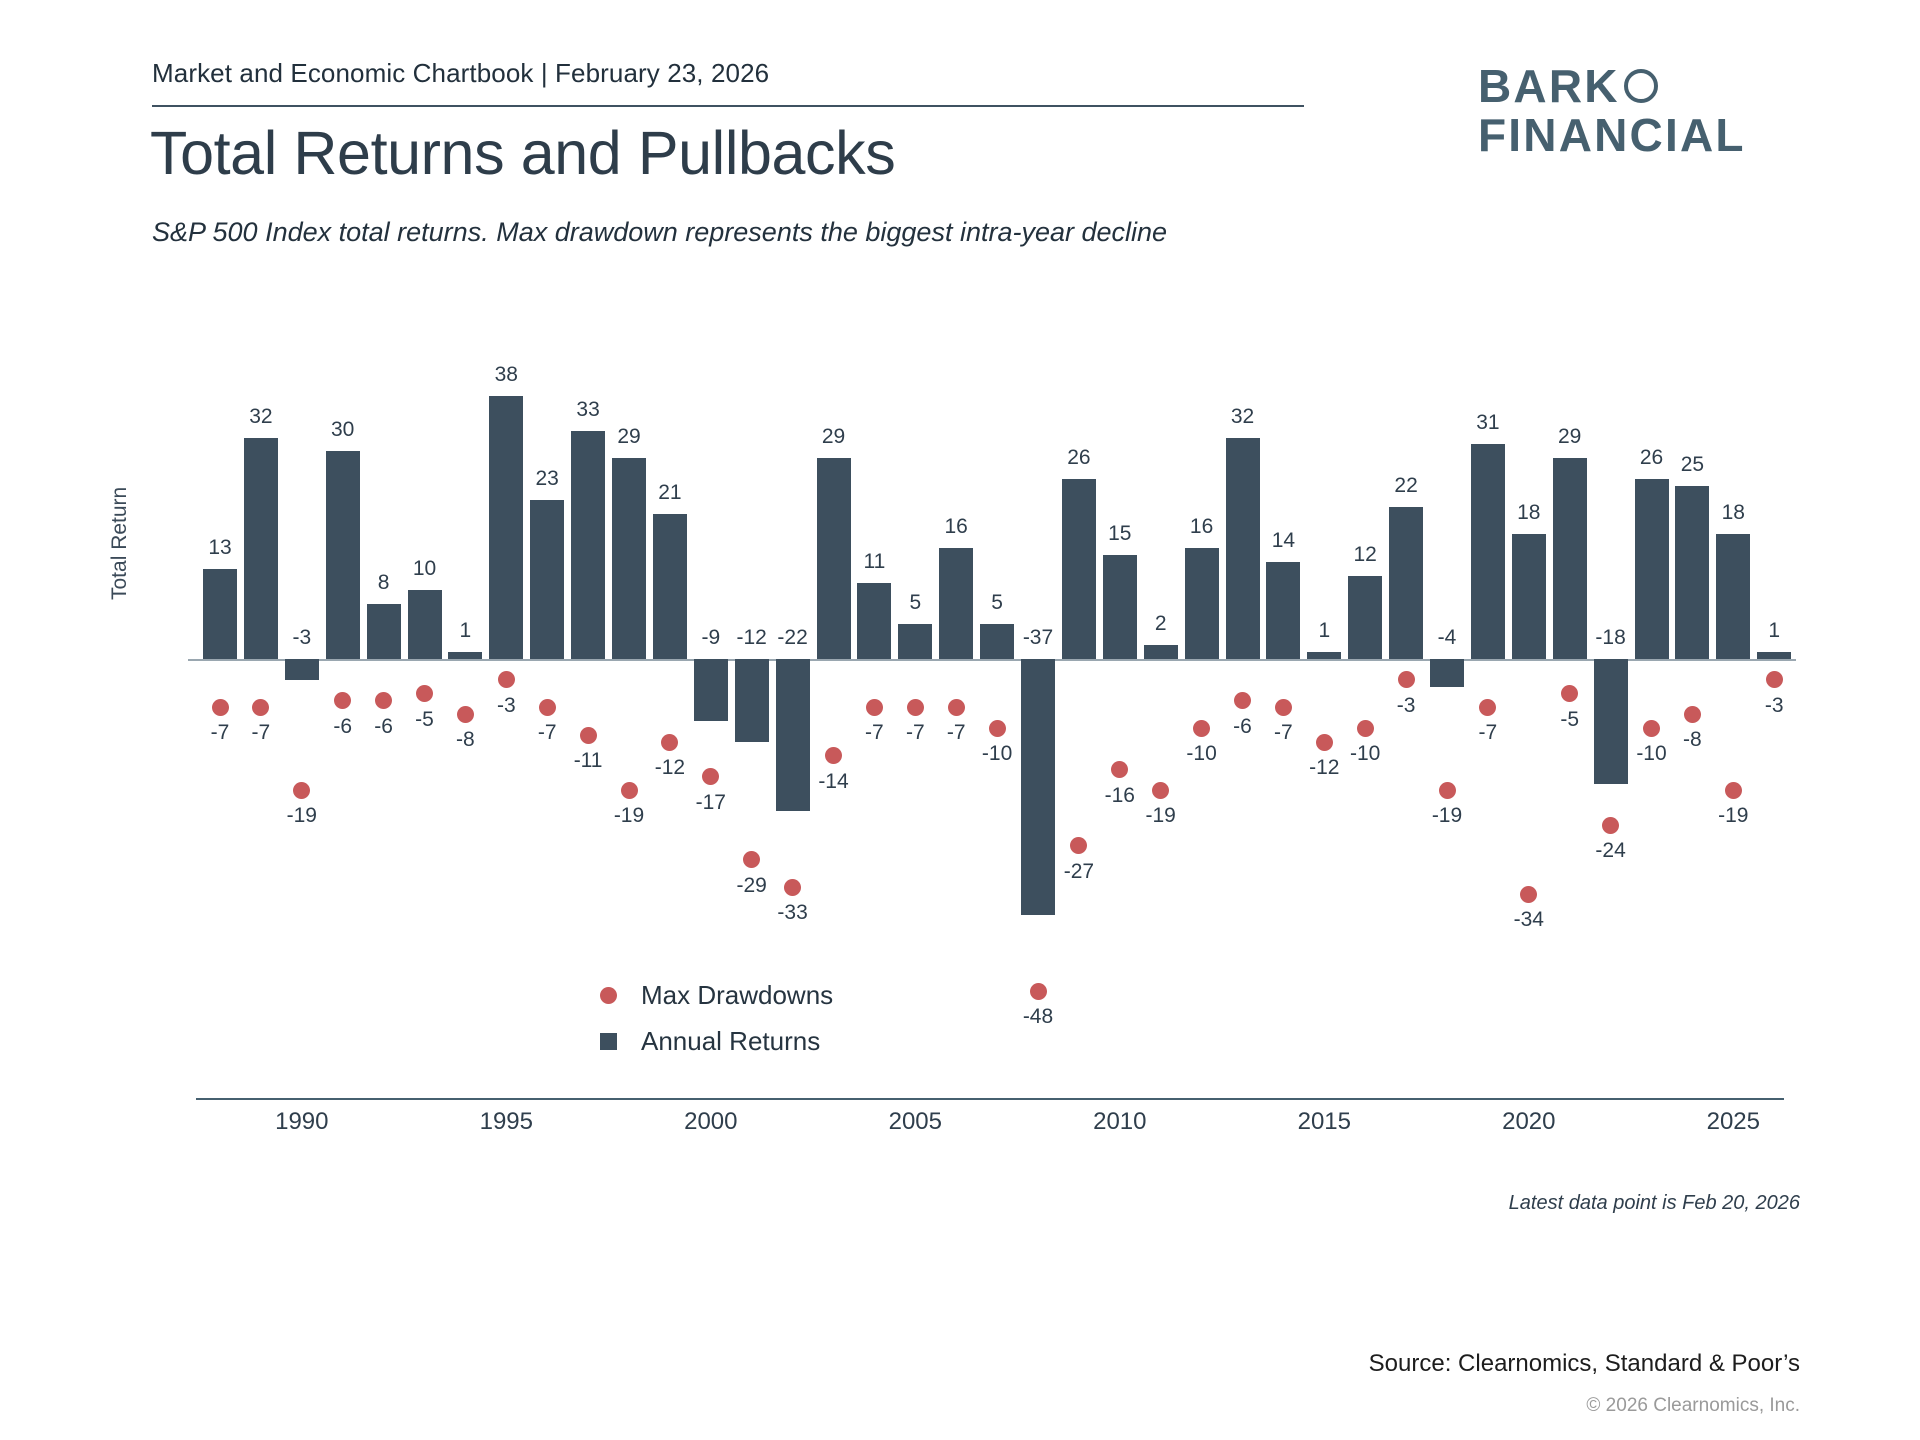 The height and width of the screenshot is (1440, 1920). I want to click on bar-value-2008: -37, so click(1038, 637).